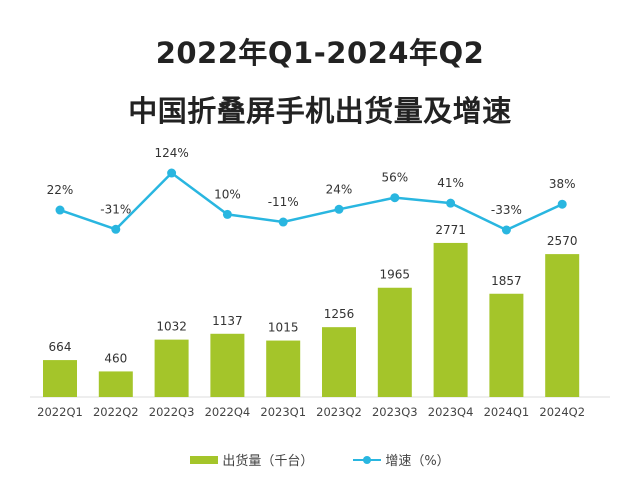 This screenshot has width=640, height=483. Describe the element at coordinates (562, 412) in the screenshot. I see `x-tick-label: 2024Q2` at that location.